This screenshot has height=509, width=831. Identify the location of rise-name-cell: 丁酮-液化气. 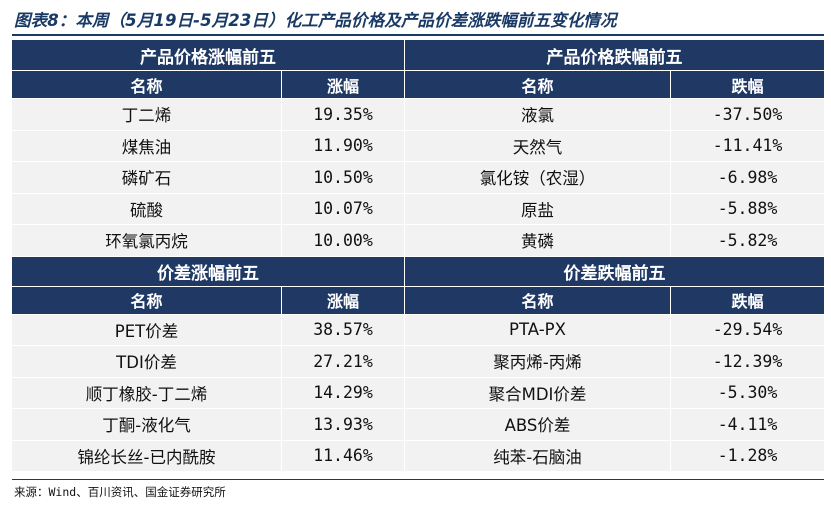
(147, 424).